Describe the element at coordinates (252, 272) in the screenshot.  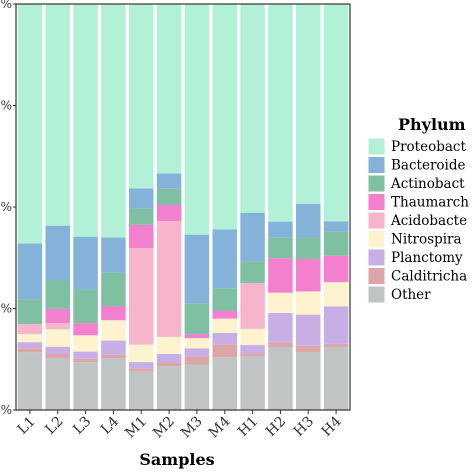
I see `bar-segment-actinobacteria-h1` at that location.